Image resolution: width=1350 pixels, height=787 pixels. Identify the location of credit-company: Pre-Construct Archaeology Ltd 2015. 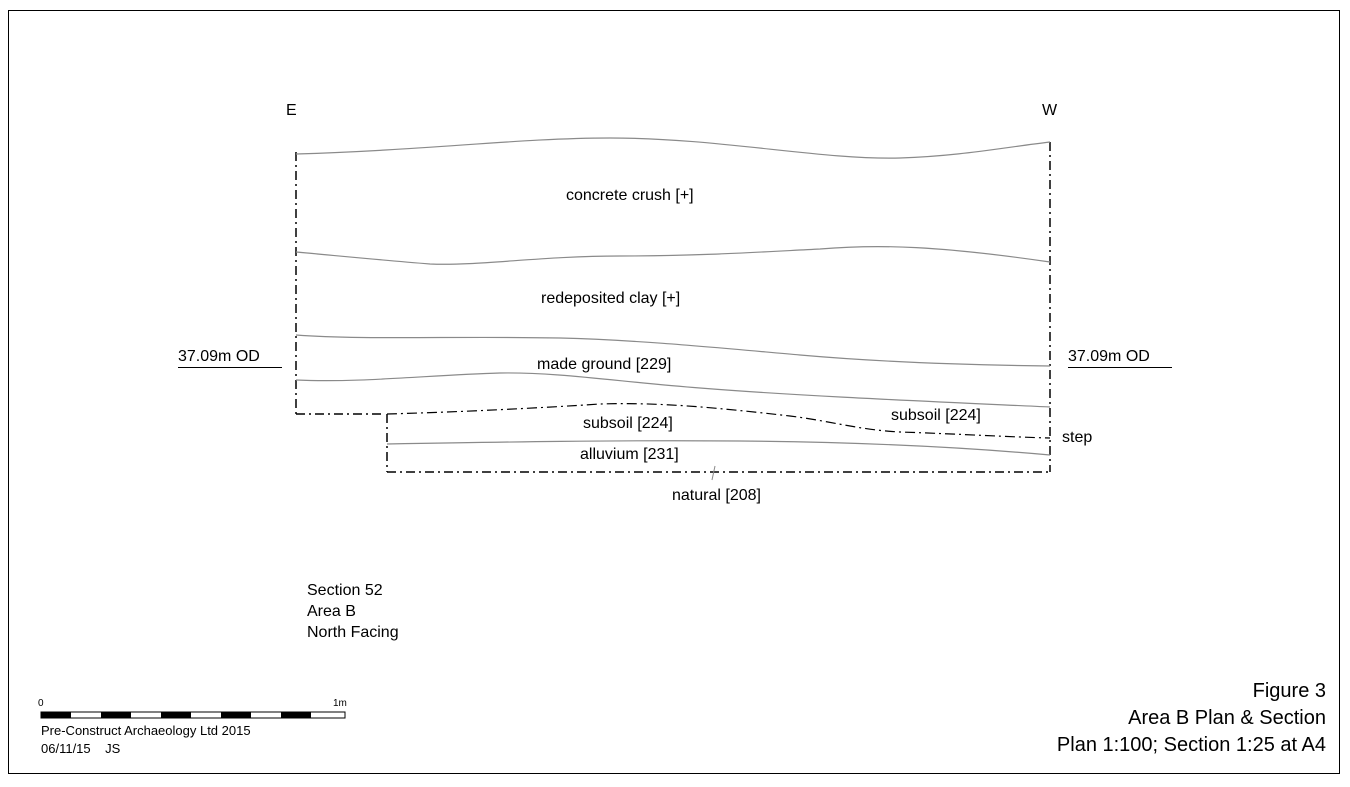
(146, 730).